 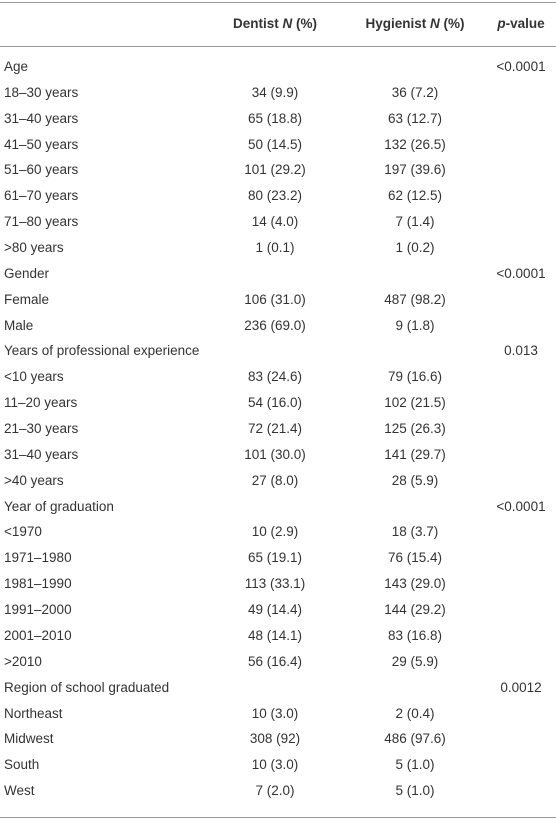 I want to click on hygienist-value: 144 (29.2), so click(x=415, y=610).